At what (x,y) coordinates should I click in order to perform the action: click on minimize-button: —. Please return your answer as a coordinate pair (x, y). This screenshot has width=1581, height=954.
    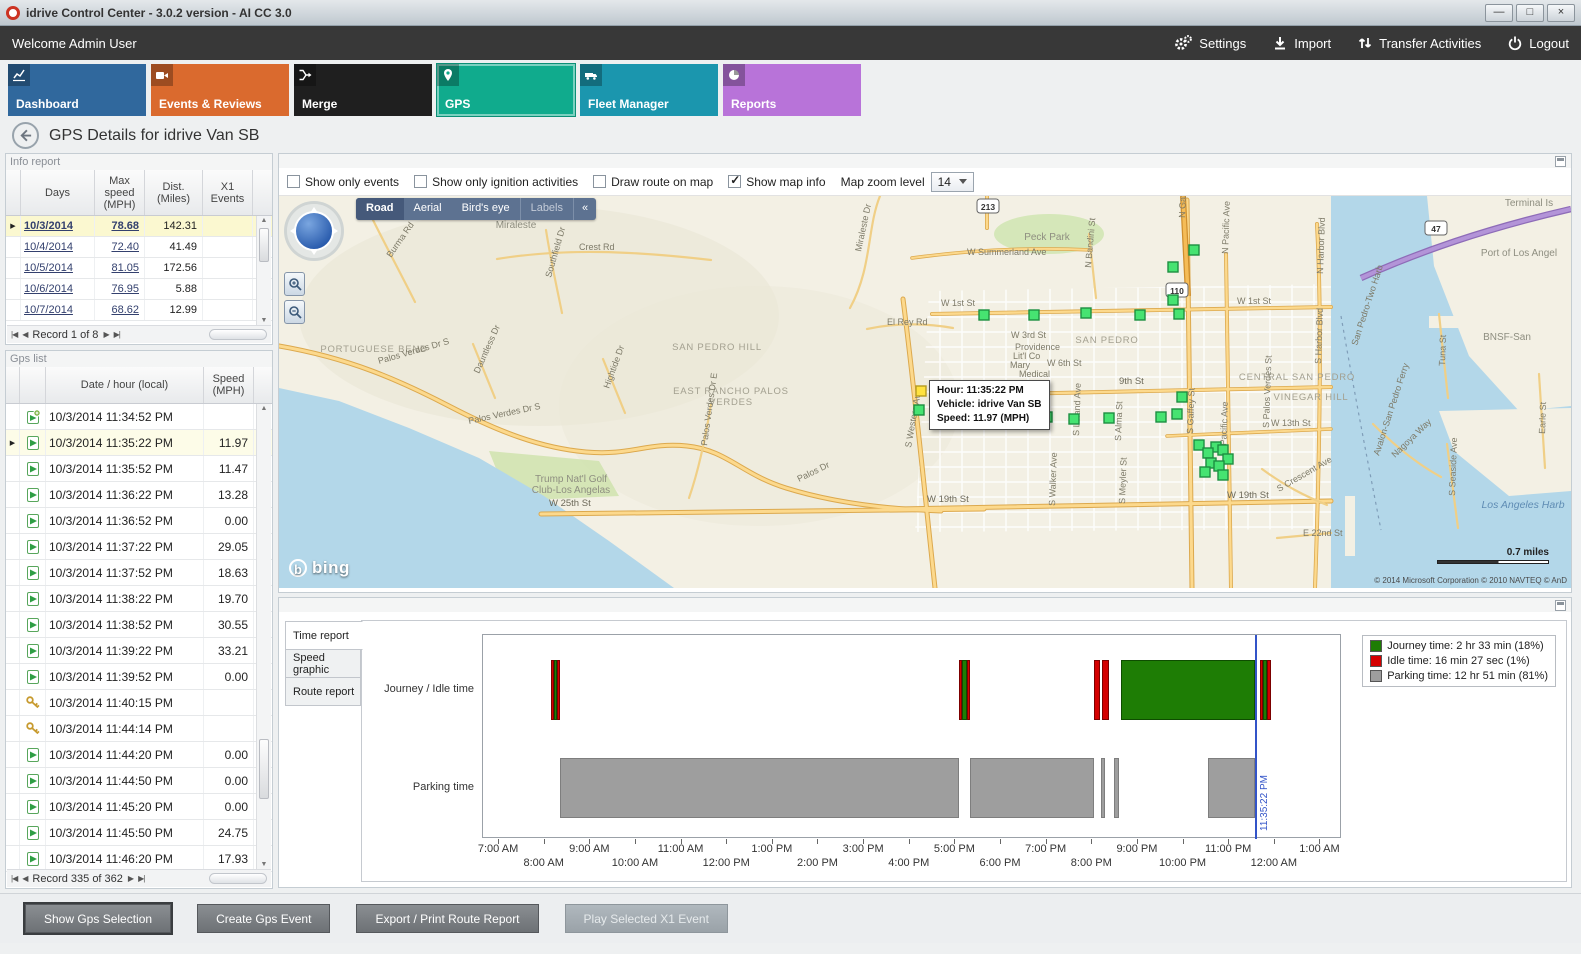
    Looking at the image, I should click on (1499, 12).